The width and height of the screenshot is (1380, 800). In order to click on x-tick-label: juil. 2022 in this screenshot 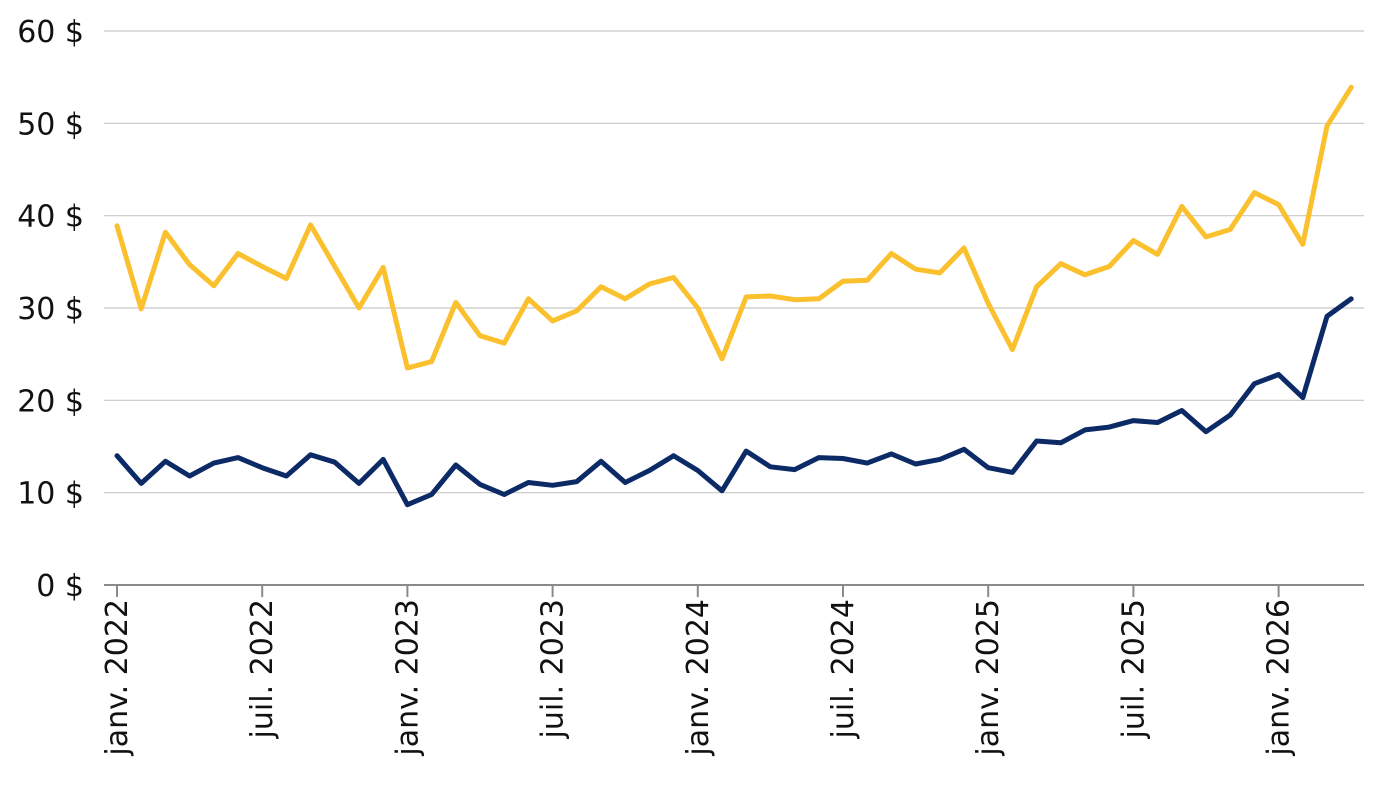, I will do `click(262, 669)`.